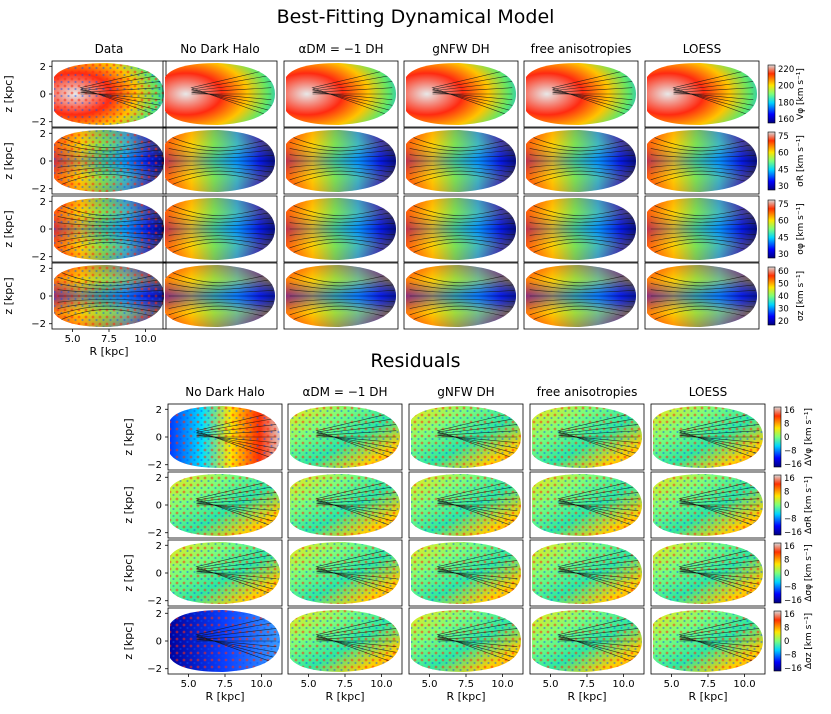 This screenshot has height=714, width=831. I want to click on residual-panel-r3-c0, so click(225, 641).